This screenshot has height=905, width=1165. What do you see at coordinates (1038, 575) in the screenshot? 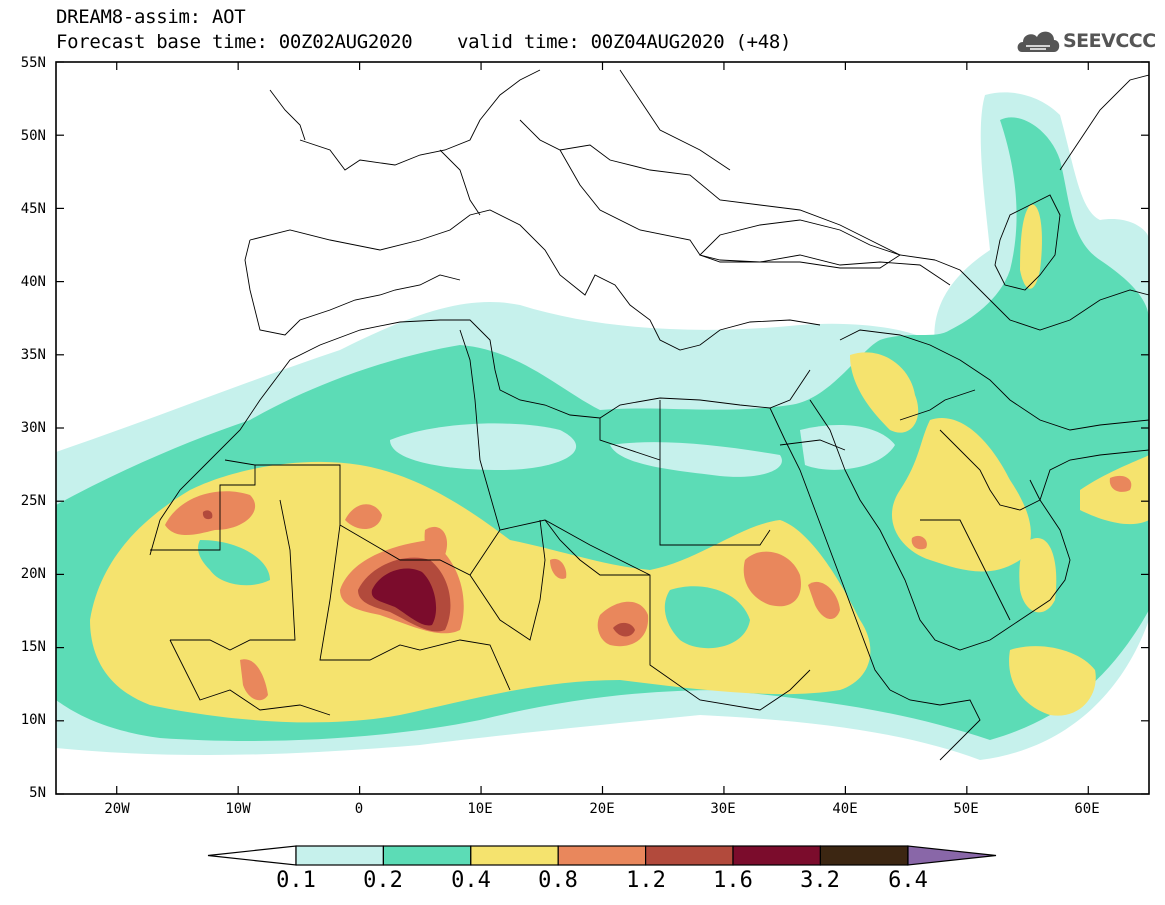
I see `aot-level-0.4-yemen` at bounding box center [1038, 575].